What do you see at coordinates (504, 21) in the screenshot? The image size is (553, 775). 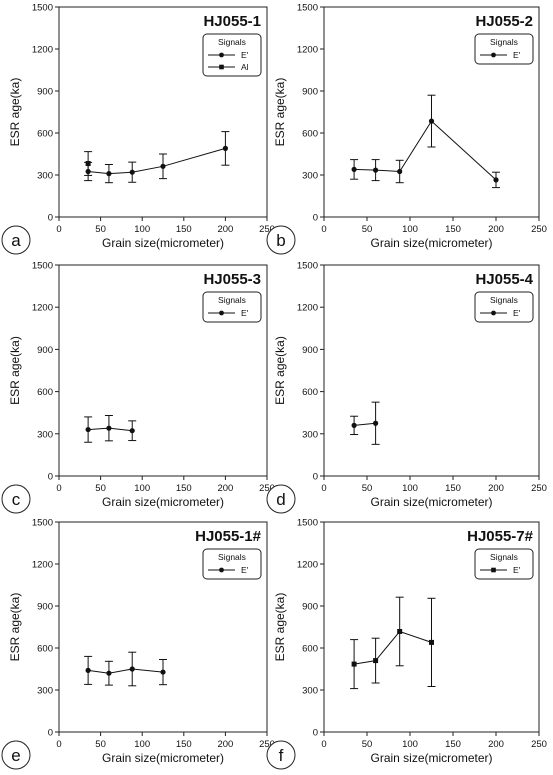 I see `chart-title: HJ055-2` at bounding box center [504, 21].